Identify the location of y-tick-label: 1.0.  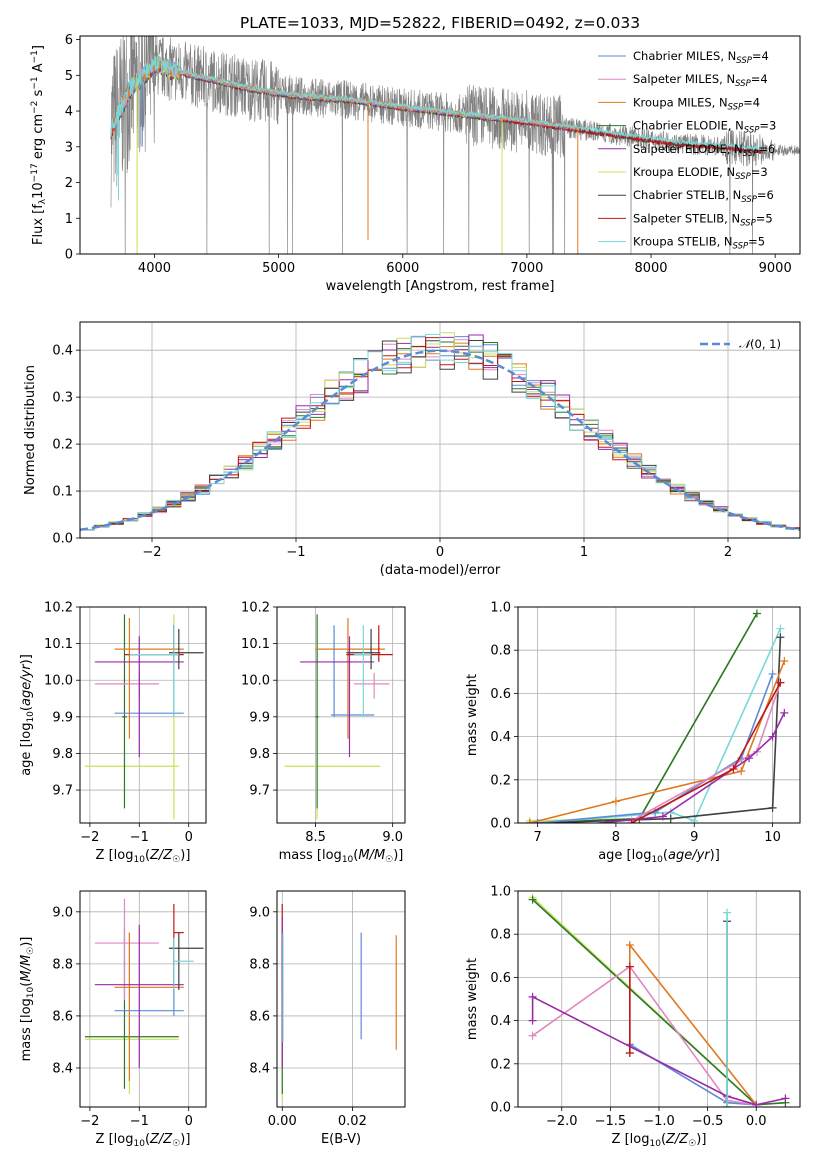
(500, 892).